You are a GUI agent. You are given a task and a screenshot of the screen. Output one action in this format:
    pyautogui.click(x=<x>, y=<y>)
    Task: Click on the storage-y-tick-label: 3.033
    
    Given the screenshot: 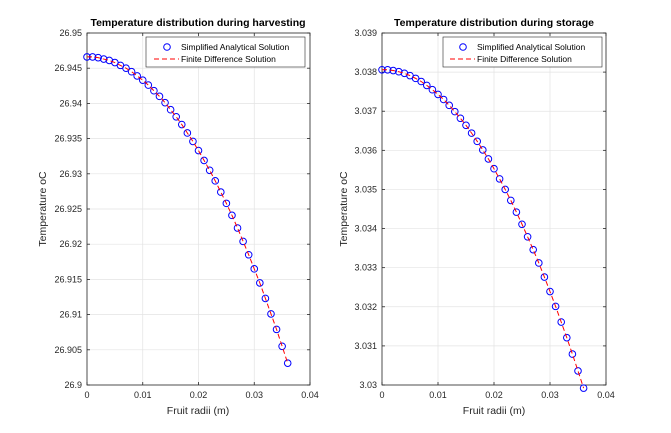 What is the action you would take?
    pyautogui.click(x=365, y=268)
    